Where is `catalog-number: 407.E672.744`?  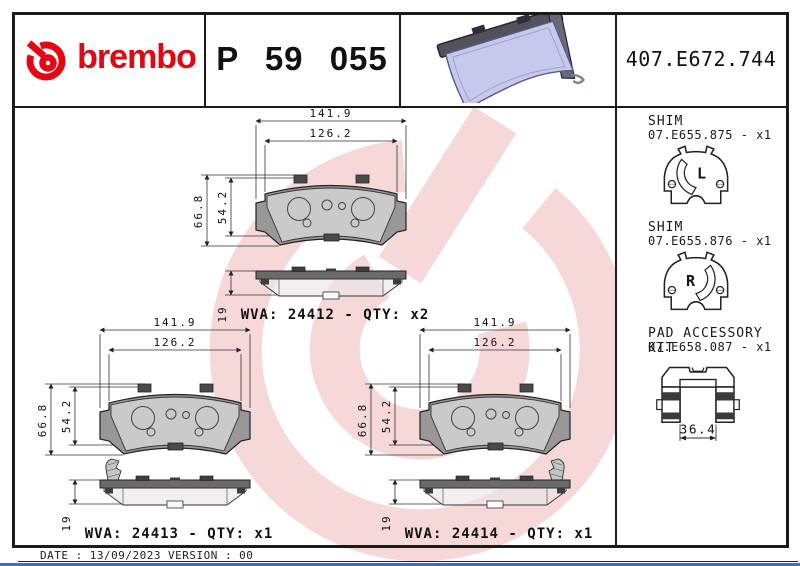 catalog-number: 407.E672.744 is located at coordinates (701, 59).